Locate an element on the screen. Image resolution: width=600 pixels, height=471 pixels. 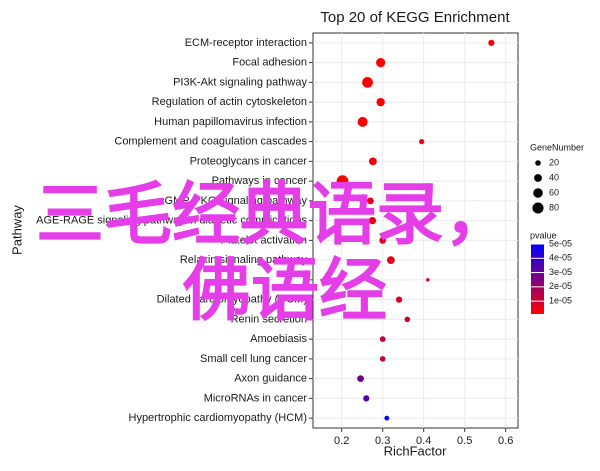
y-tick-label: Regulation of actin cytoskeleton is located at coordinates (229, 102).